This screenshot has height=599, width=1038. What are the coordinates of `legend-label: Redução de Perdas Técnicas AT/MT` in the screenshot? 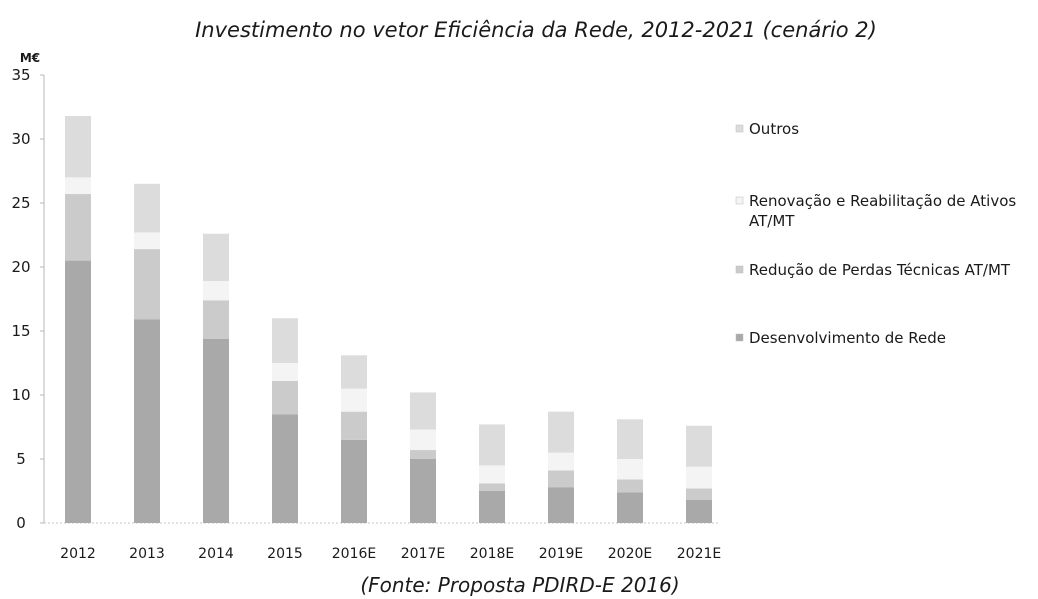 It's located at (880, 270).